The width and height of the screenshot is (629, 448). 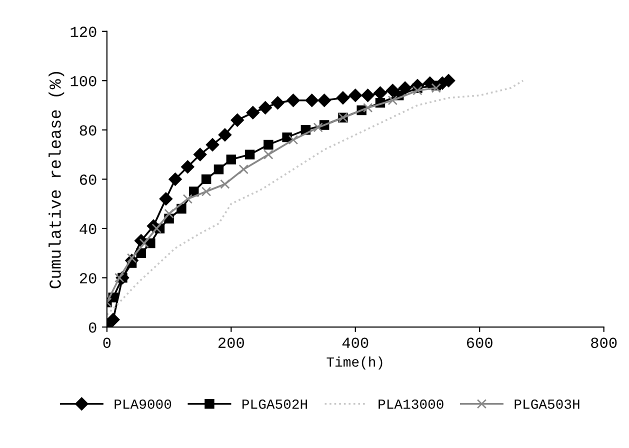 What do you see at coordinates (354, 363) in the screenshot?
I see `x-axis-title: Time(h)` at bounding box center [354, 363].